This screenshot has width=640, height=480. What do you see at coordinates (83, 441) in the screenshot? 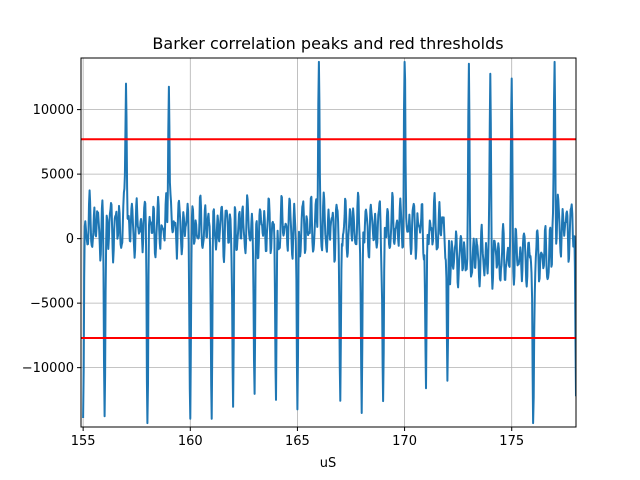
I see `x-tick-label: 155` at bounding box center [83, 441].